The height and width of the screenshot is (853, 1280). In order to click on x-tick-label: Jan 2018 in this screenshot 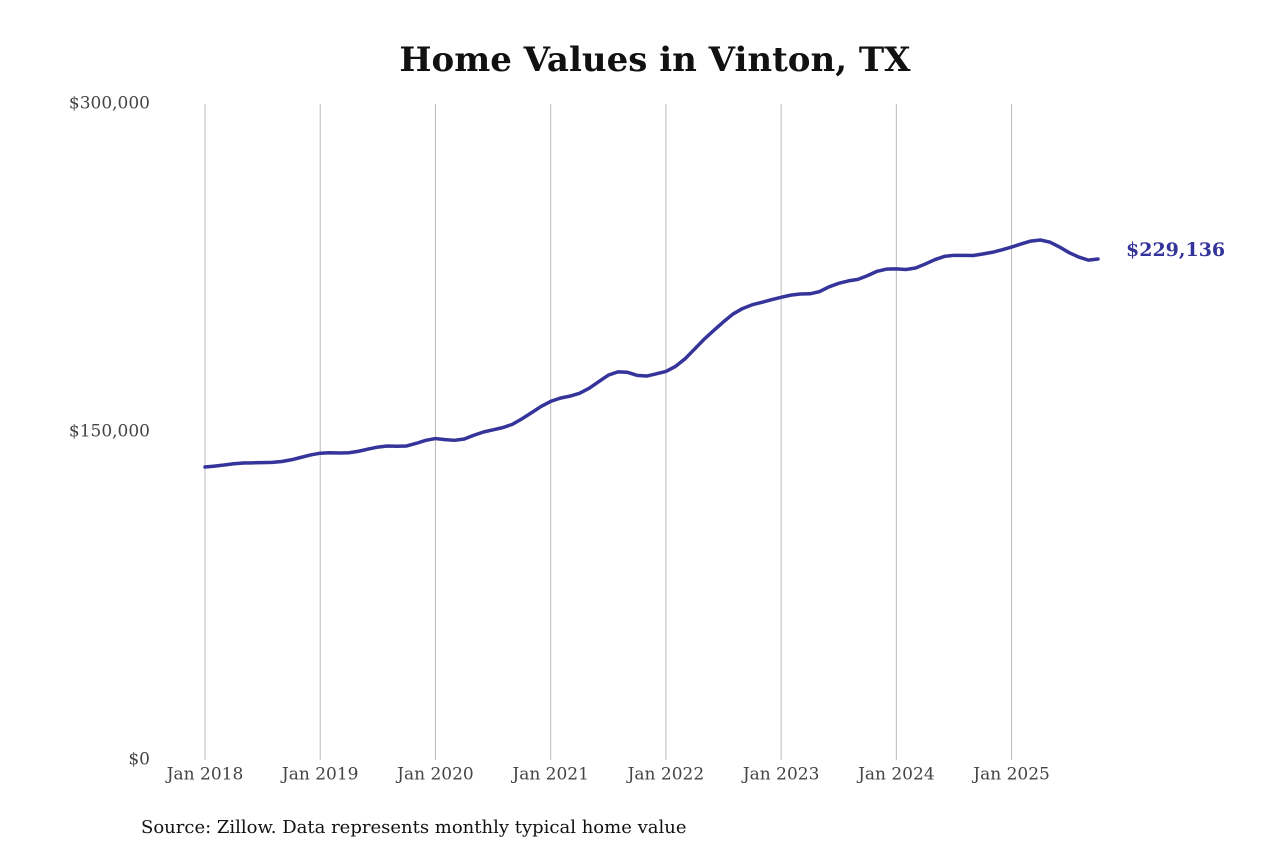, I will do `click(204, 775)`.